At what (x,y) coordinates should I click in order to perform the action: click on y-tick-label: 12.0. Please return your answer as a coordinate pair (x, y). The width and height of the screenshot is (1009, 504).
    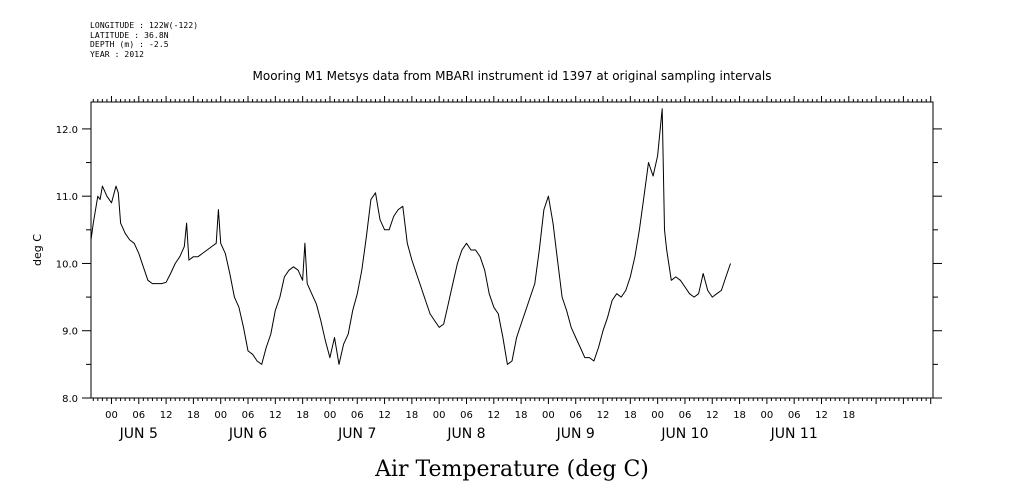
    Looking at the image, I should click on (67, 130).